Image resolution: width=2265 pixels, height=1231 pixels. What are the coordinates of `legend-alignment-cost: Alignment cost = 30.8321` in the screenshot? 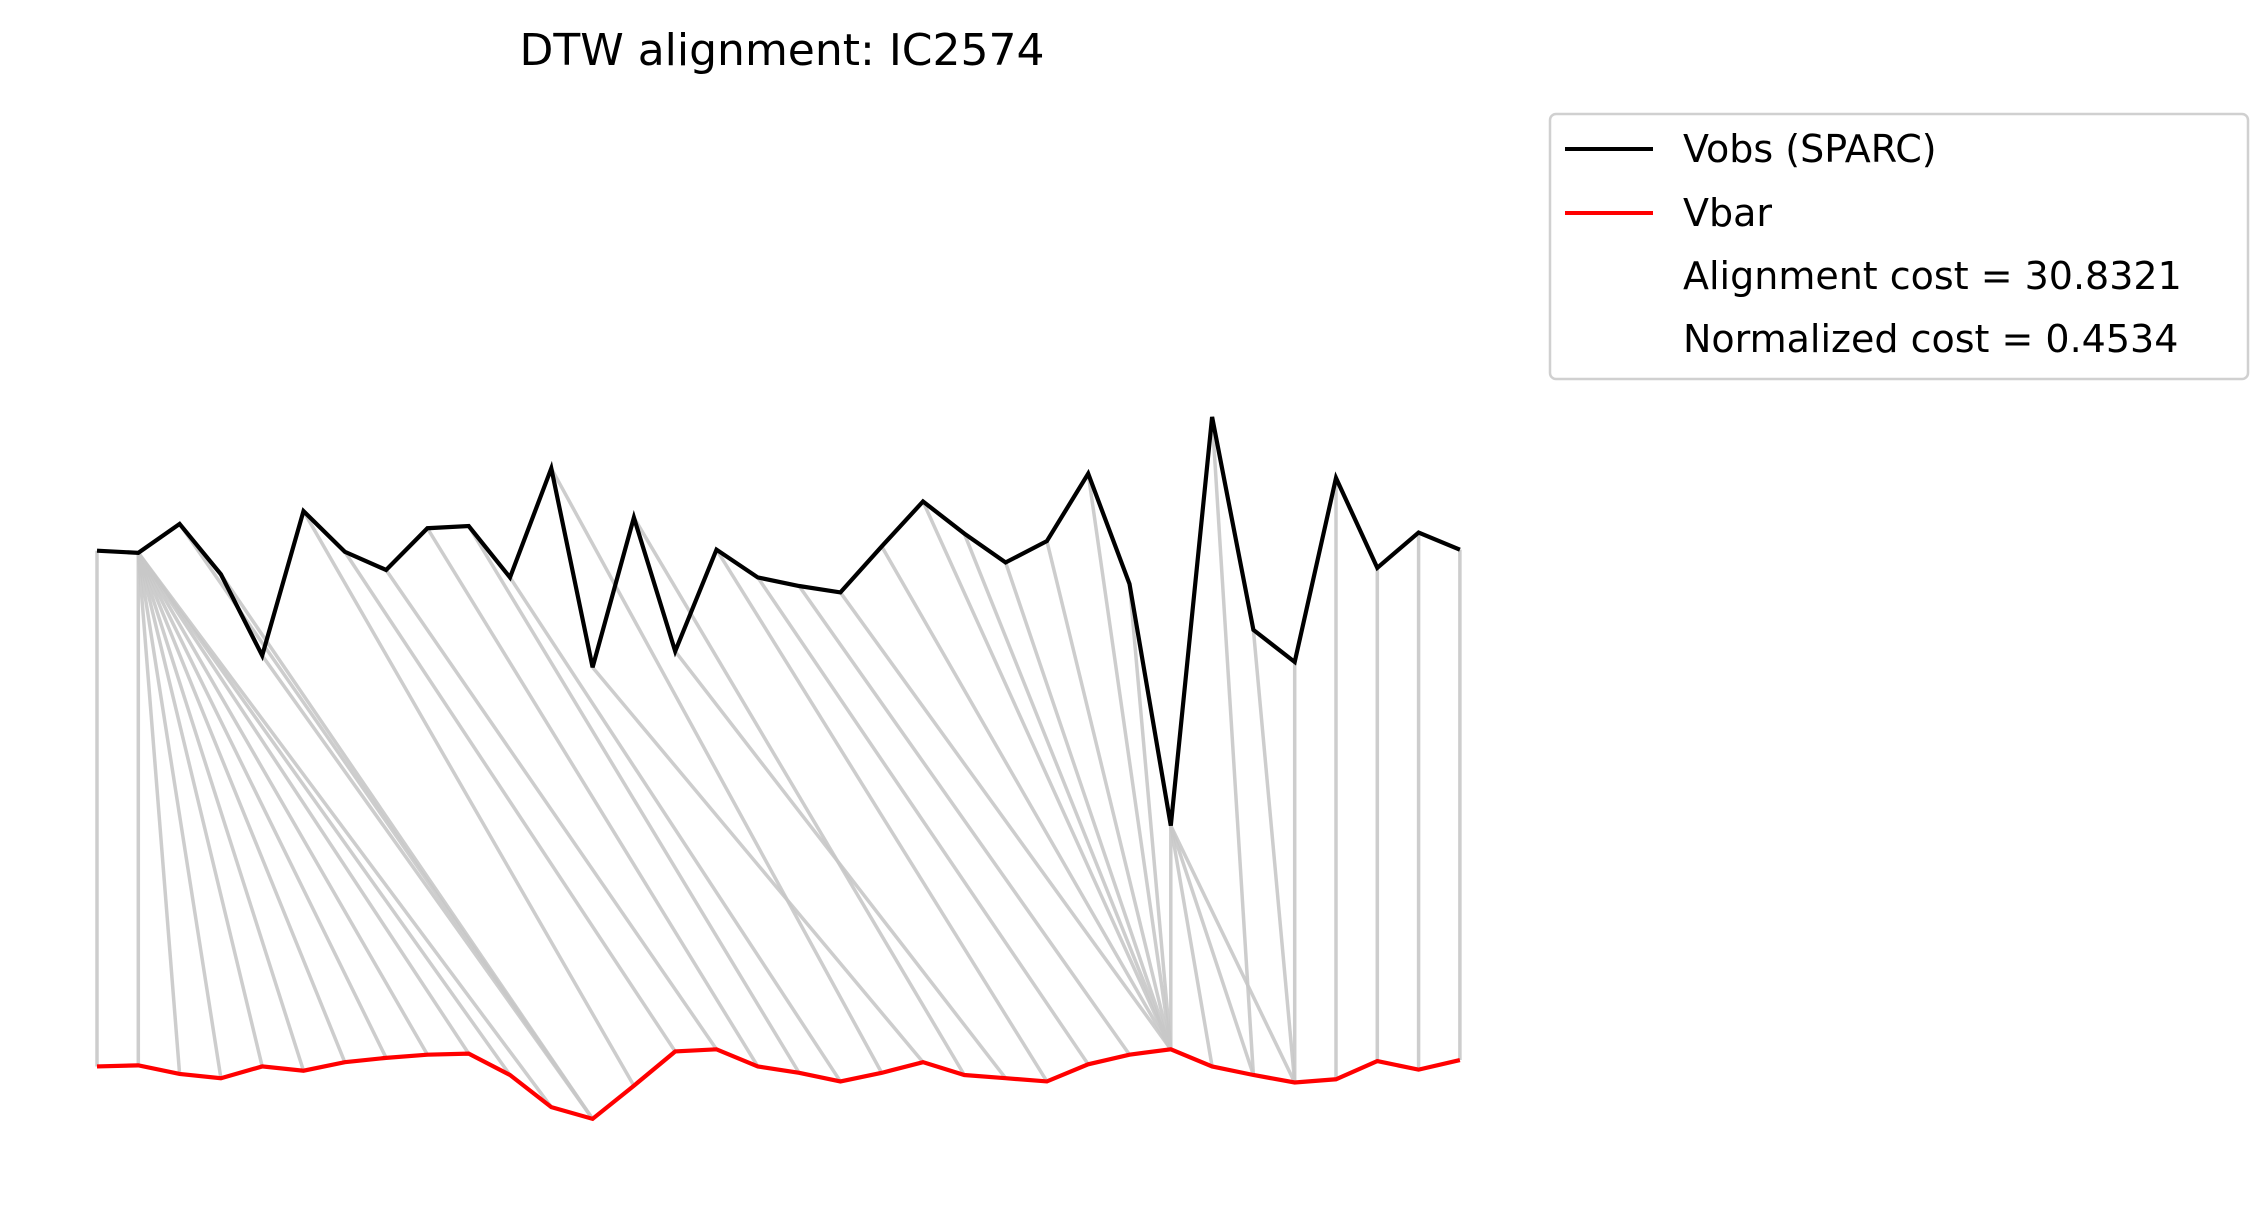 It's located at (1932, 276).